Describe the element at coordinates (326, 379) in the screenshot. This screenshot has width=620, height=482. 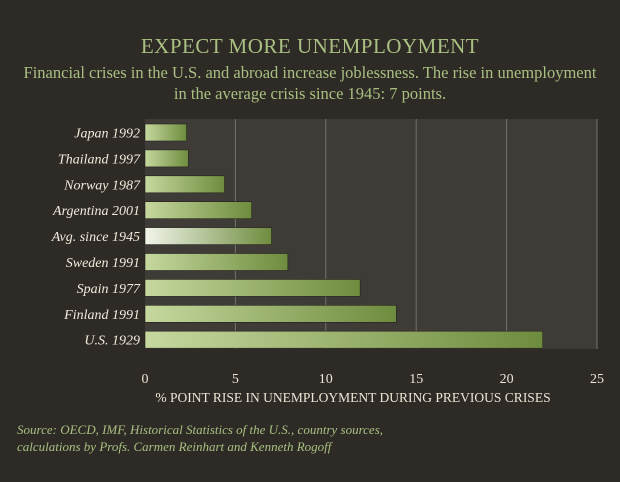
I see `x-tick-label: 10` at that location.